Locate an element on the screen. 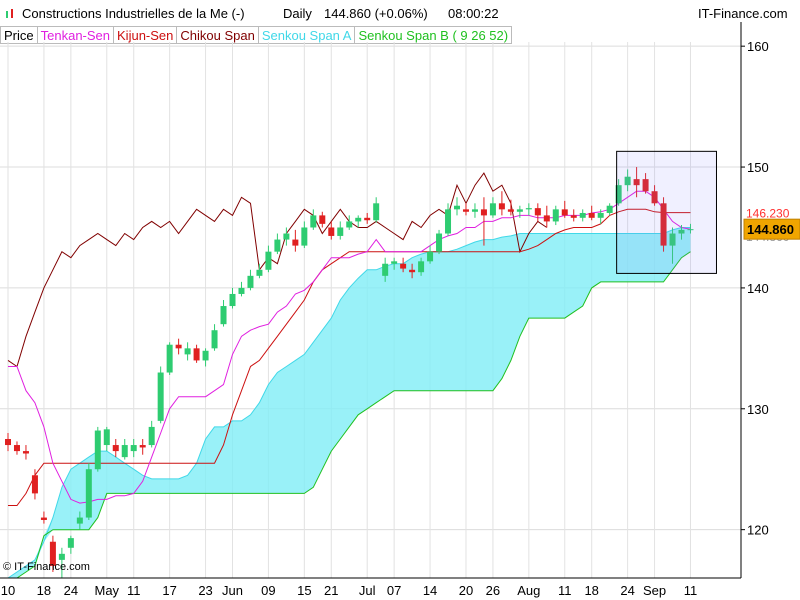 The height and width of the screenshot is (600, 800). y-tick-label: 130 is located at coordinates (758, 409).